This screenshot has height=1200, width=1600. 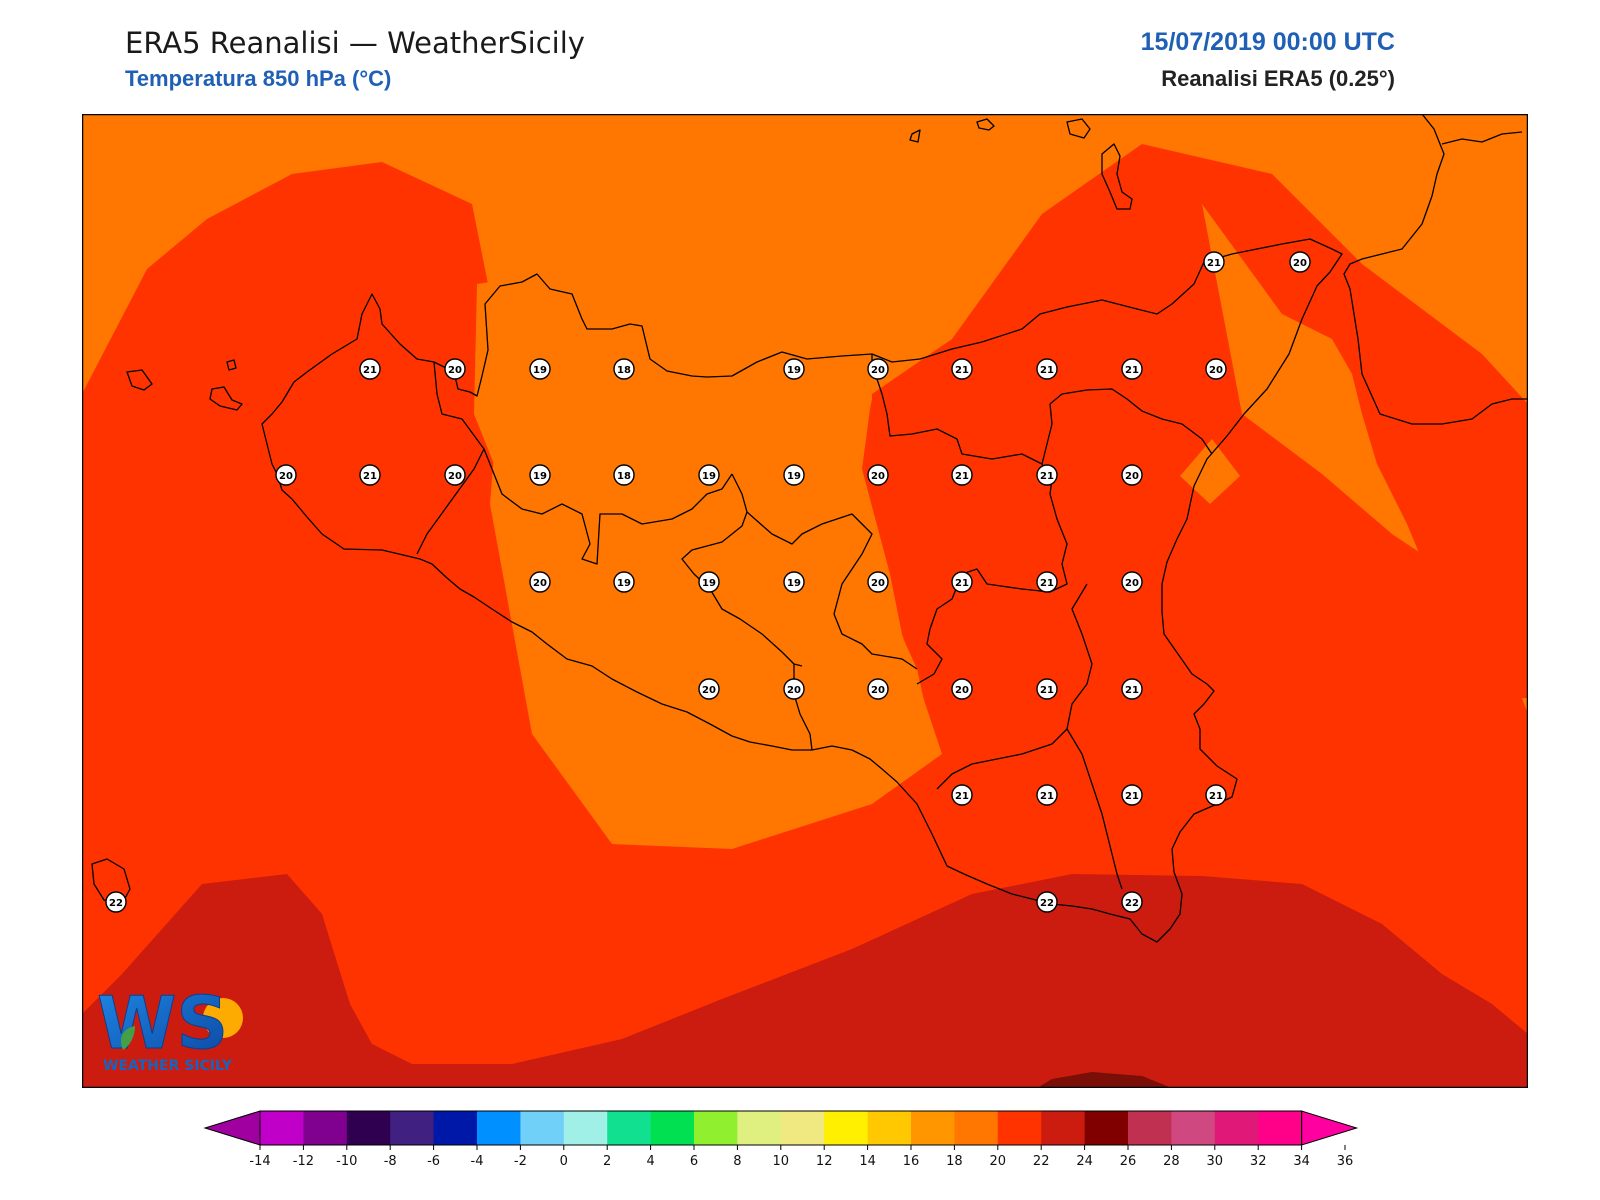 I want to click on colorbar-tick-label: 28, so click(x=1171, y=1161).